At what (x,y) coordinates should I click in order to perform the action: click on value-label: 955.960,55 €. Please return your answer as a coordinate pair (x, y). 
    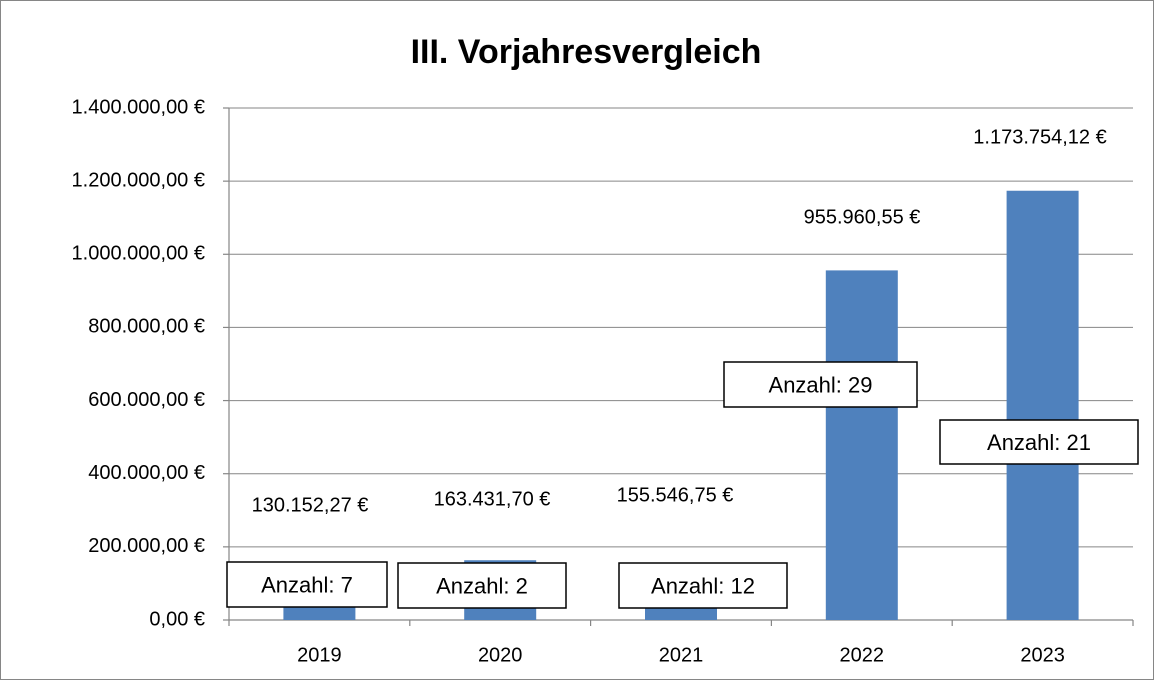
    Looking at the image, I should click on (862, 217).